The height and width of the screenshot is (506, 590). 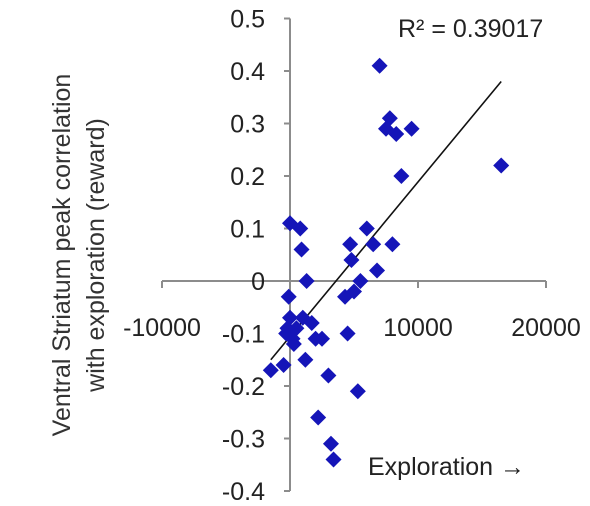 What do you see at coordinates (247, 125) in the screenshot?
I see `y-tick-label: 0.3` at bounding box center [247, 125].